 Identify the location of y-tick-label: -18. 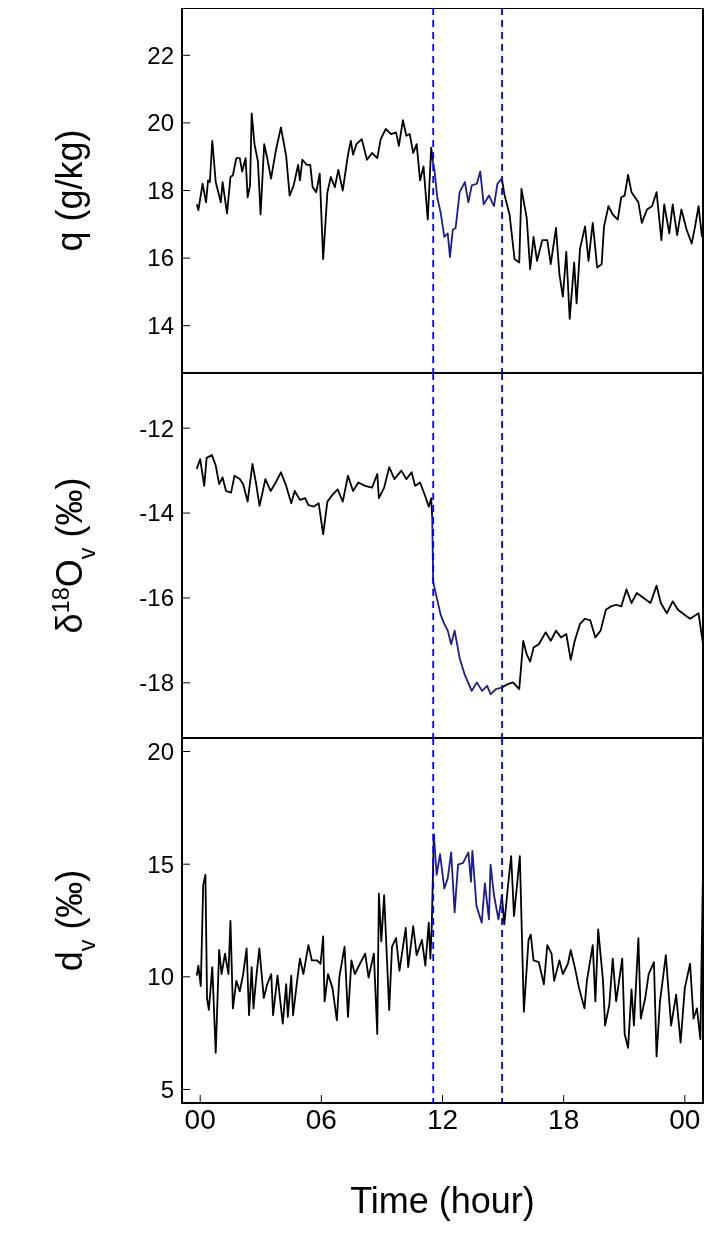
(156, 683).